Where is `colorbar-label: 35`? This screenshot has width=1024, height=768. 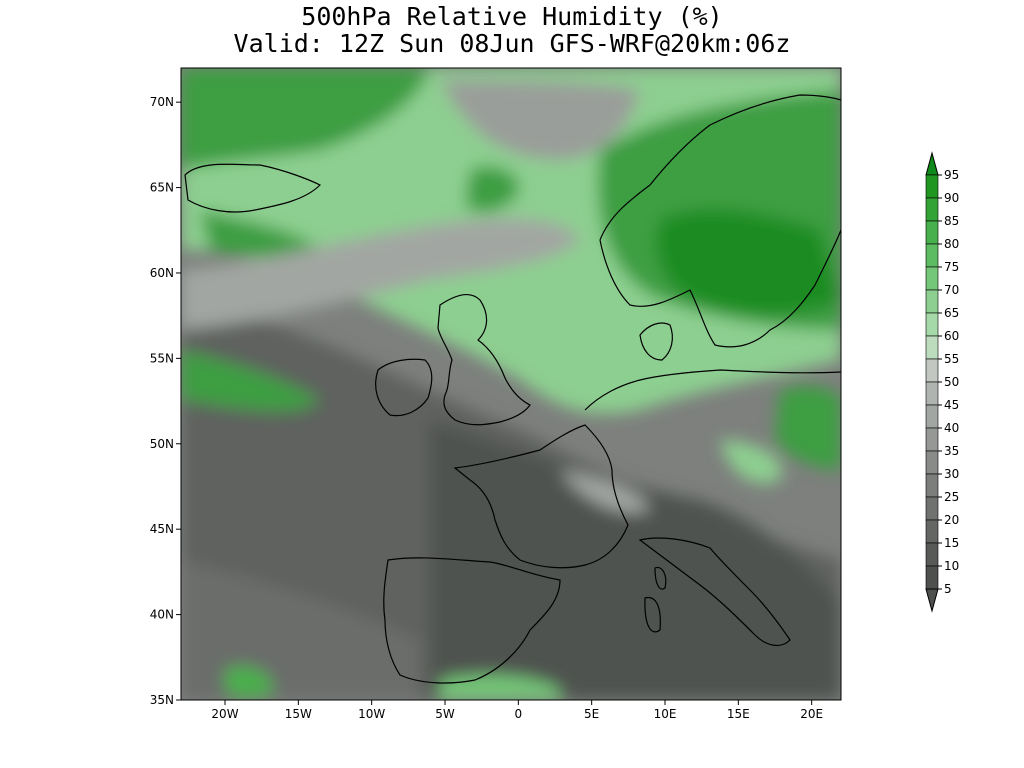 colorbar-label: 35 is located at coordinates (951, 451).